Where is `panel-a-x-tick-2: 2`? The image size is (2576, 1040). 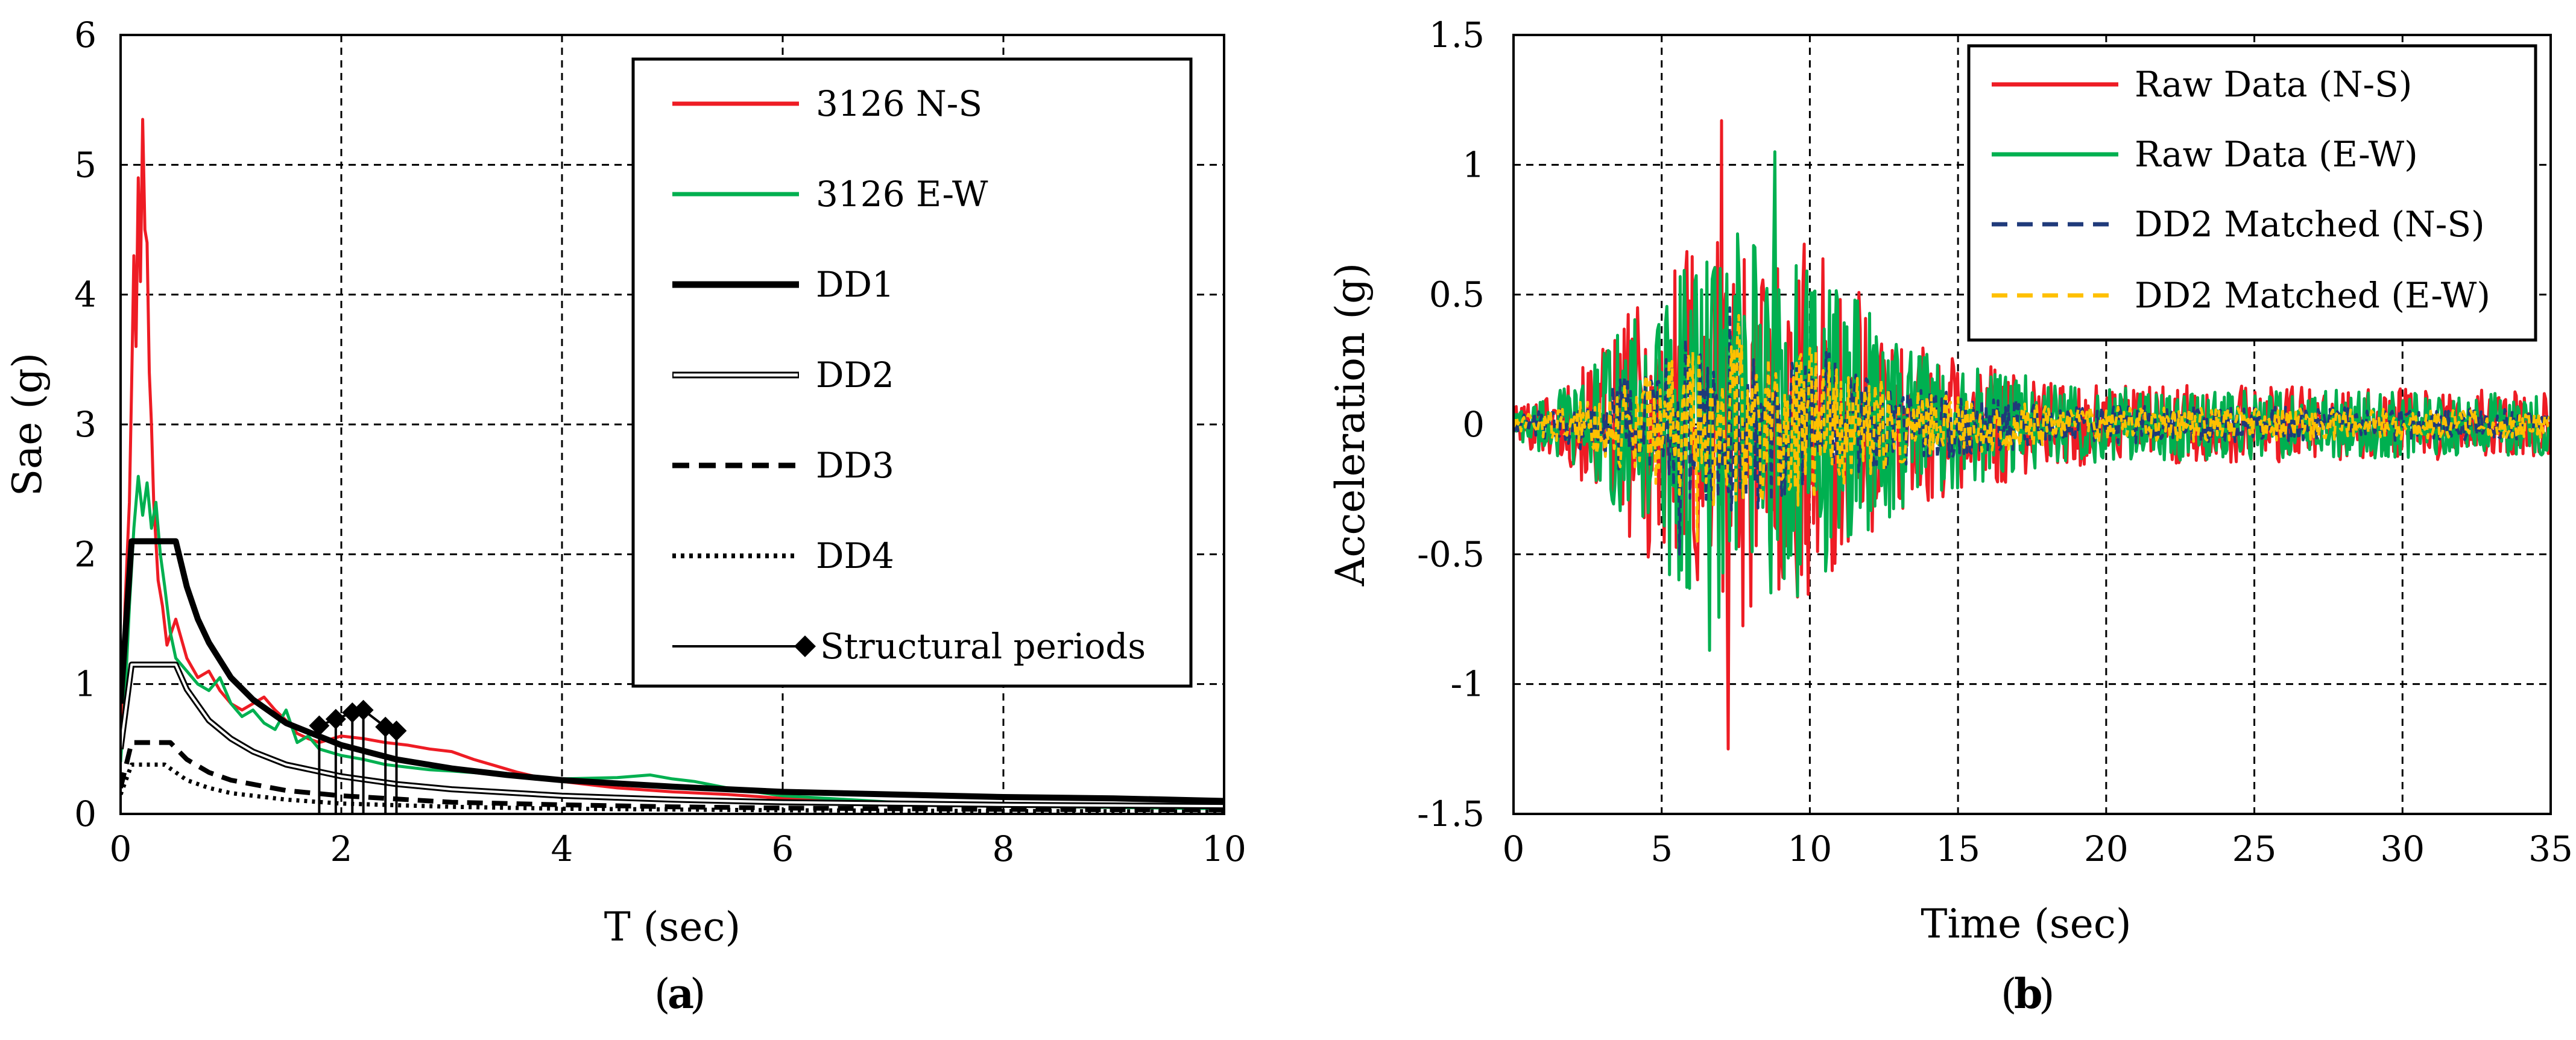
panel-a-x-tick-2: 2 is located at coordinates (341, 849).